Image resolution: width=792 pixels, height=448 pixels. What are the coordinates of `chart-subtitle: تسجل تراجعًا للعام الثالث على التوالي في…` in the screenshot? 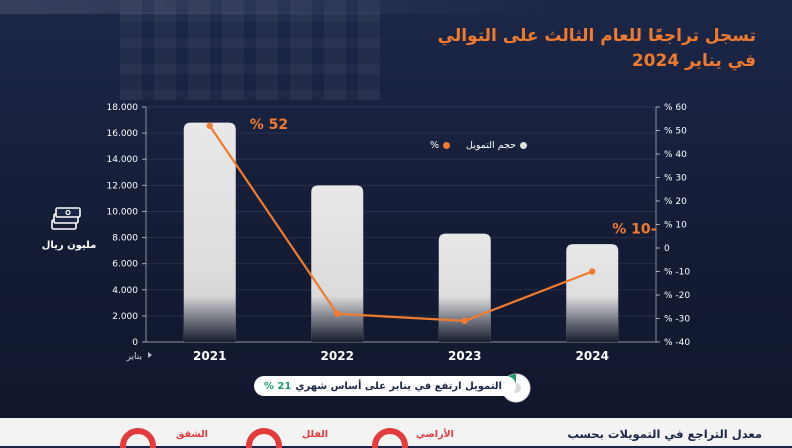 It's located at (546, 49).